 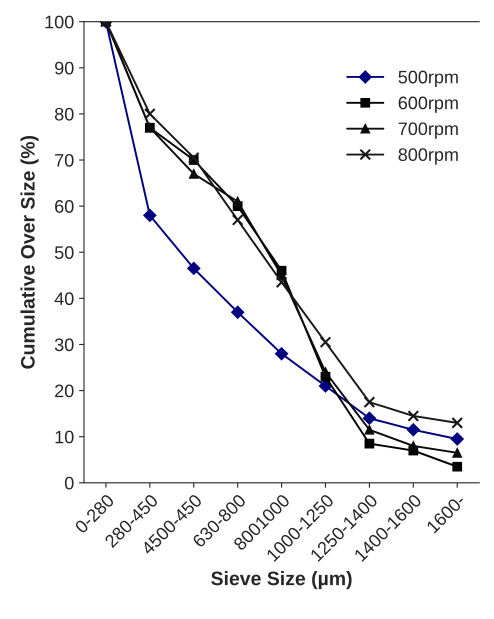 I want to click on legend-label: 600rpm, so click(x=428, y=104).